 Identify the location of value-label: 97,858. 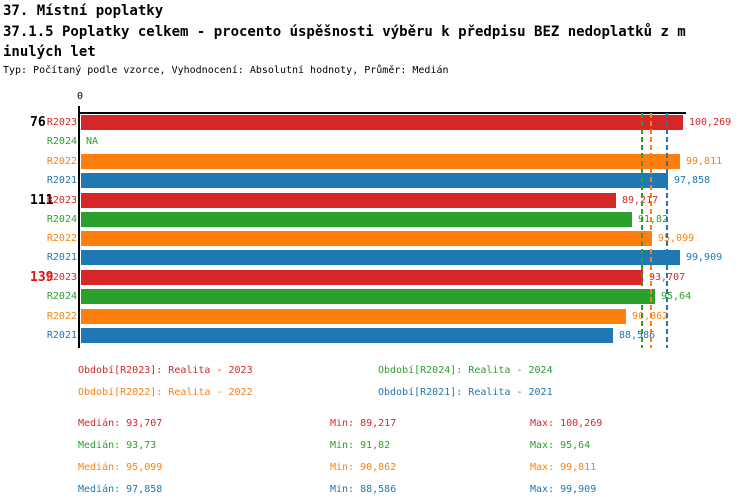
(692, 180).